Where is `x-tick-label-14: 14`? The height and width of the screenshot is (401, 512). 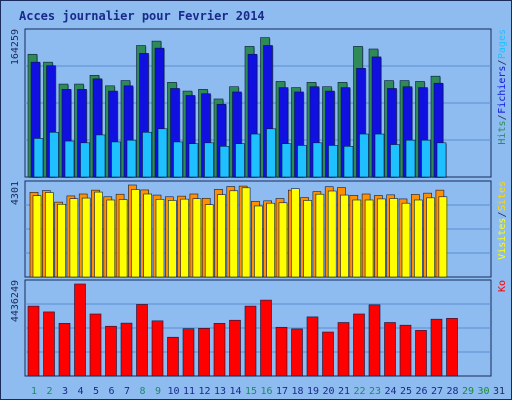 x-tick-label-14: 14 is located at coordinates (235, 391).